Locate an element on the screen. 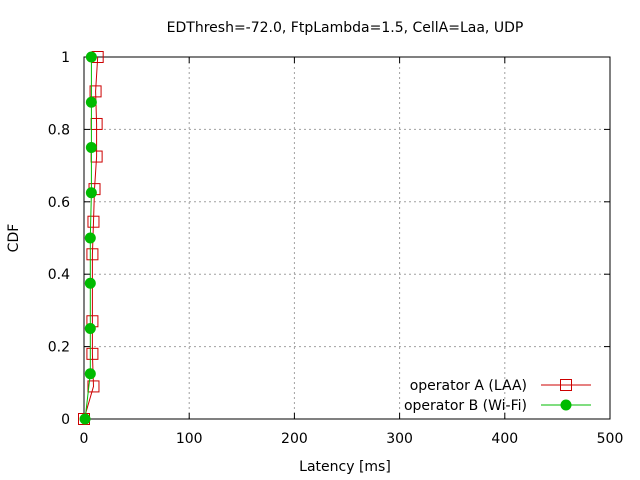 This screenshot has width=640, height=480. x-axis-label: Latency [ms] is located at coordinates (345, 467).